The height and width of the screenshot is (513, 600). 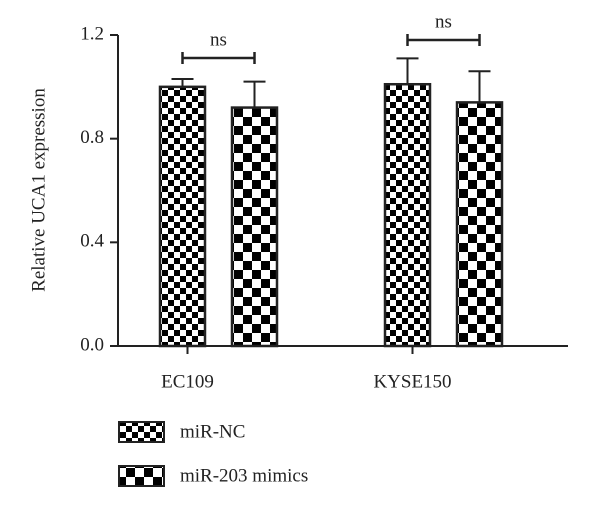 What do you see at coordinates (244, 475) in the screenshot?
I see `legend-label: miR-203 mimics` at bounding box center [244, 475].